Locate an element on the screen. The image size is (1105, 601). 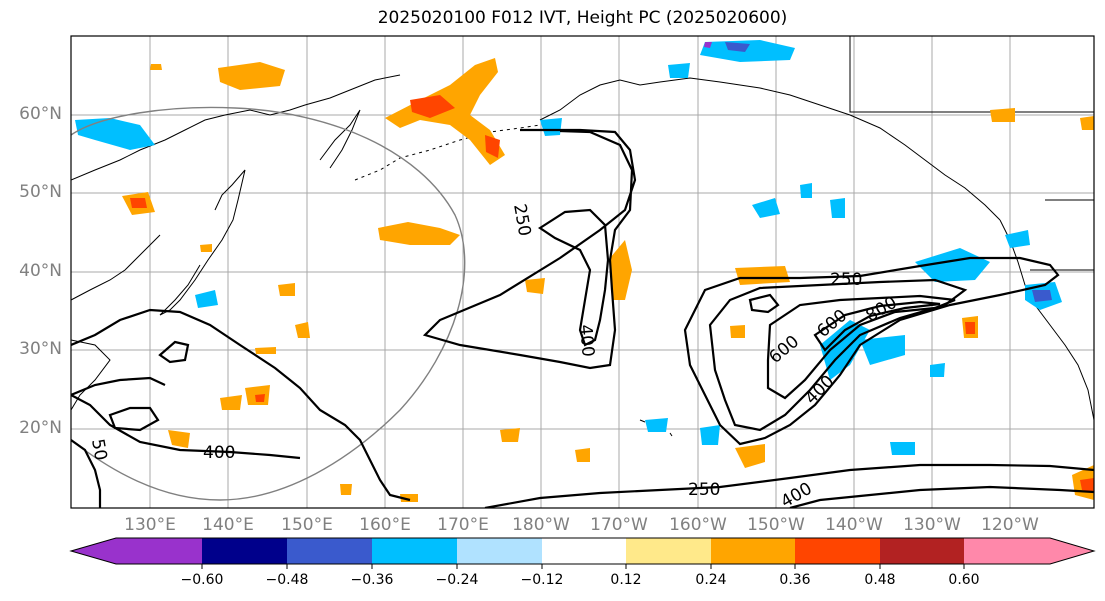
contour-small-west is located at coordinates (174, 352).